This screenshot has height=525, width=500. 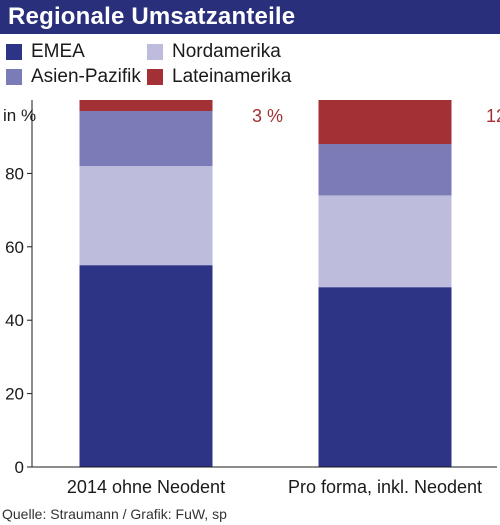 What do you see at coordinates (155, 77) in the screenshot?
I see `legend-swatch-lateinamerika` at bounding box center [155, 77].